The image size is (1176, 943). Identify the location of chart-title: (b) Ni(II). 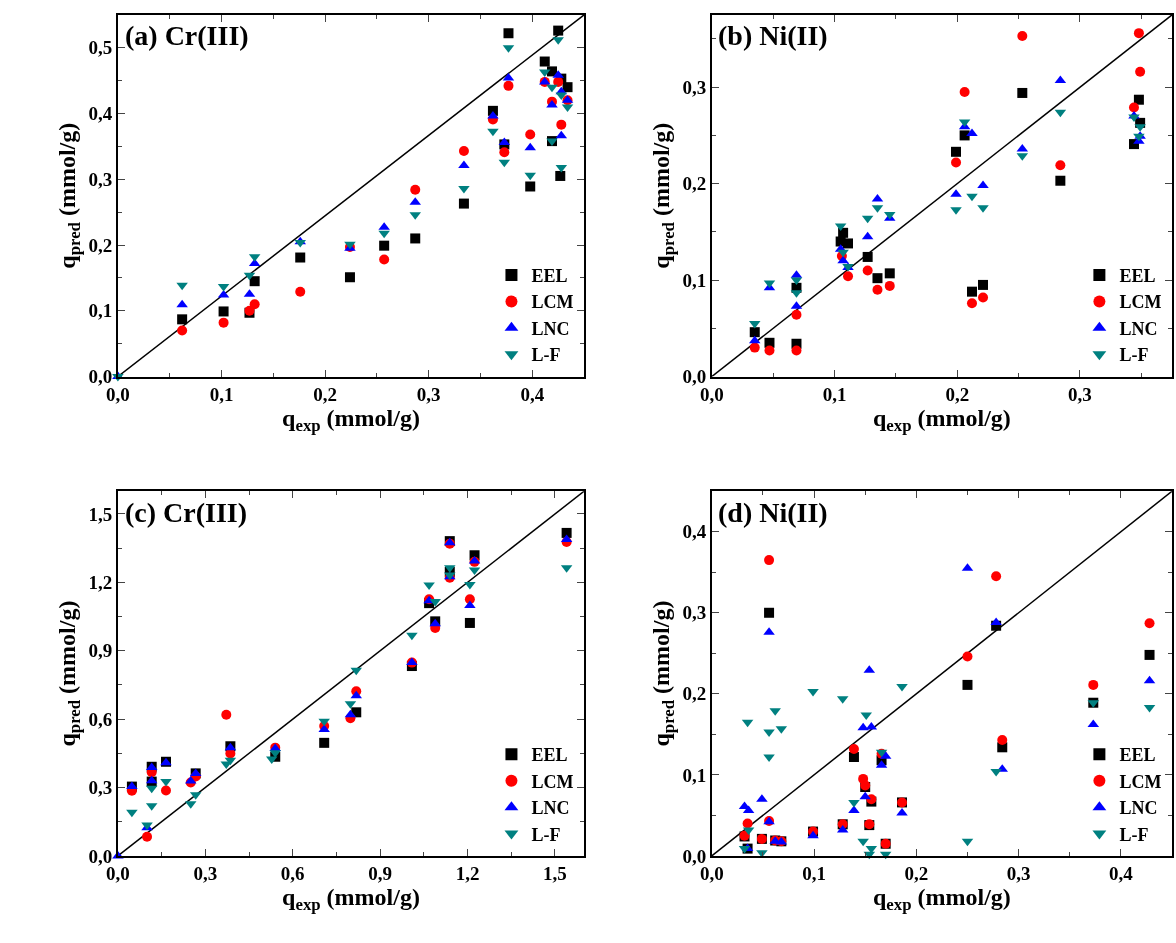
(773, 35).